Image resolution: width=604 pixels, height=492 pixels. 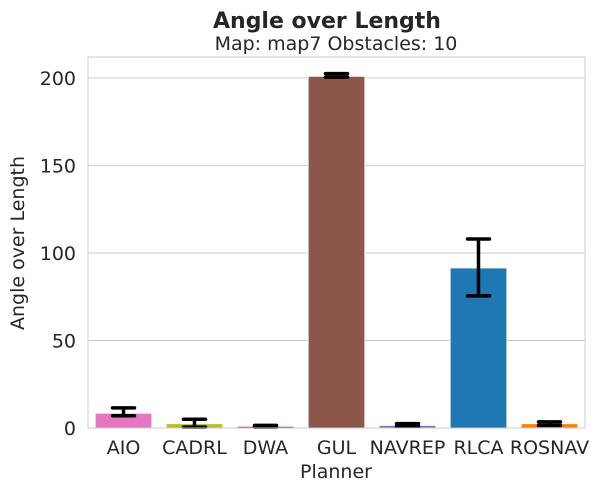 I want to click on x-tick-label-rosnav: ROSNAV, so click(x=549, y=448).